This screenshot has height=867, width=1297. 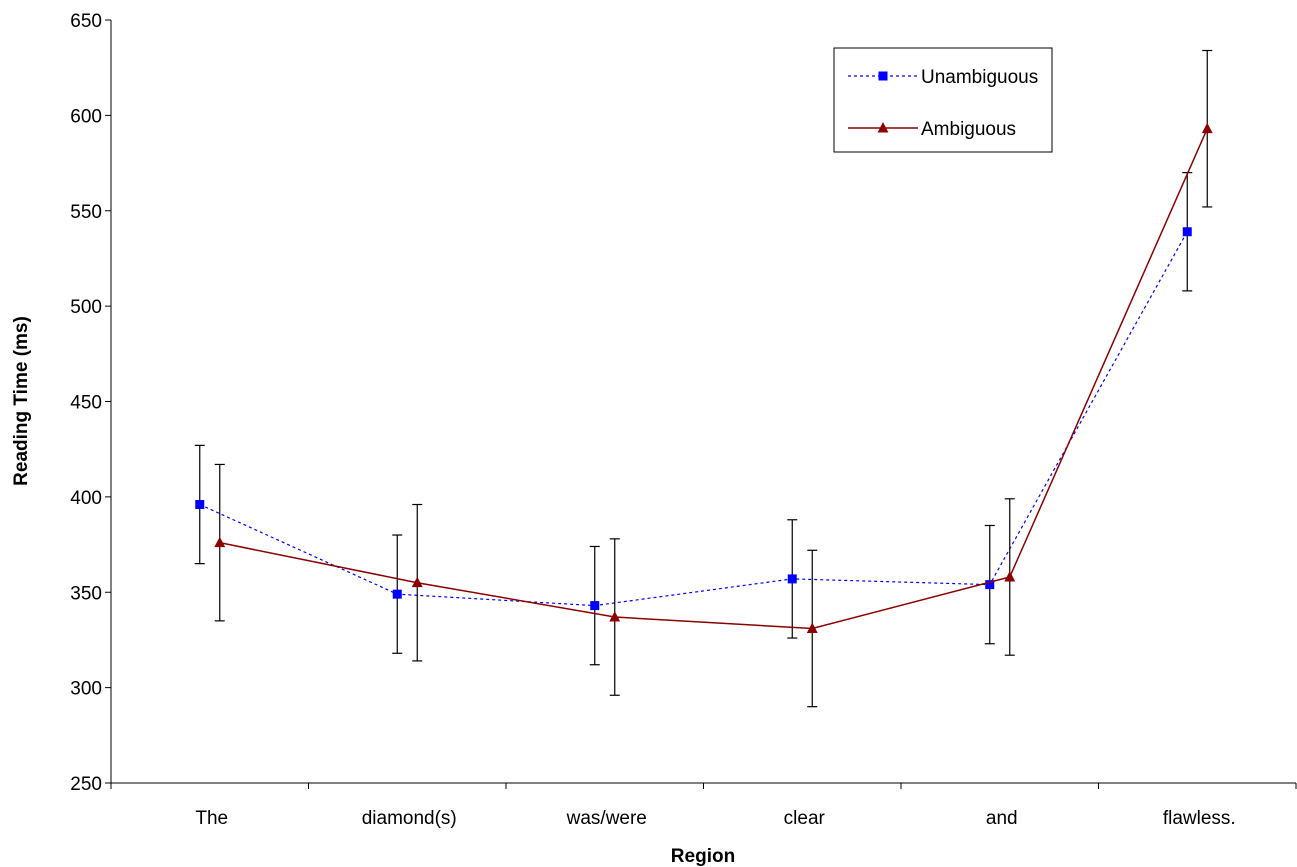 What do you see at coordinates (703, 806) in the screenshot?
I see `x-ticks: The diamond(s) was/were clear and flawless.` at bounding box center [703, 806].